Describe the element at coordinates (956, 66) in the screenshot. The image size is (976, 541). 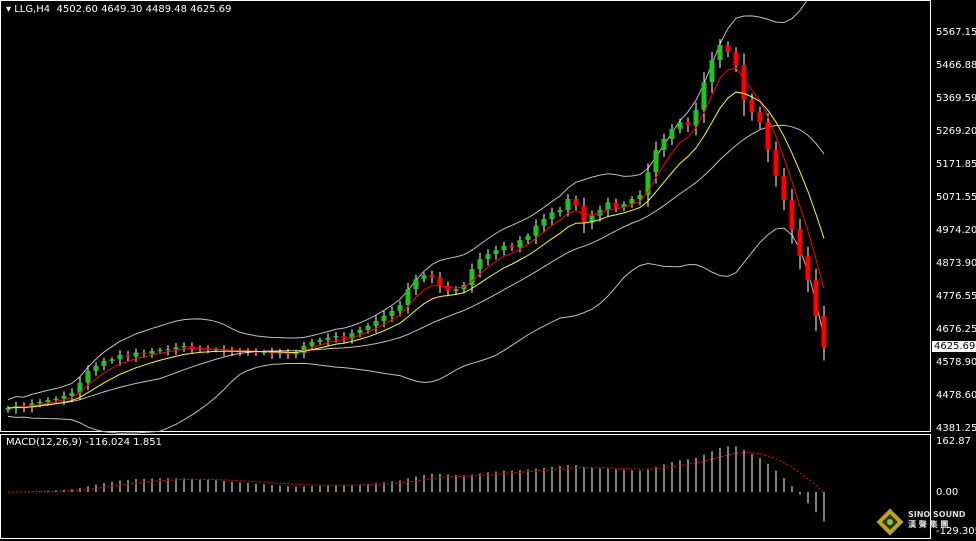
I see `price-tick: 5466.88` at that location.